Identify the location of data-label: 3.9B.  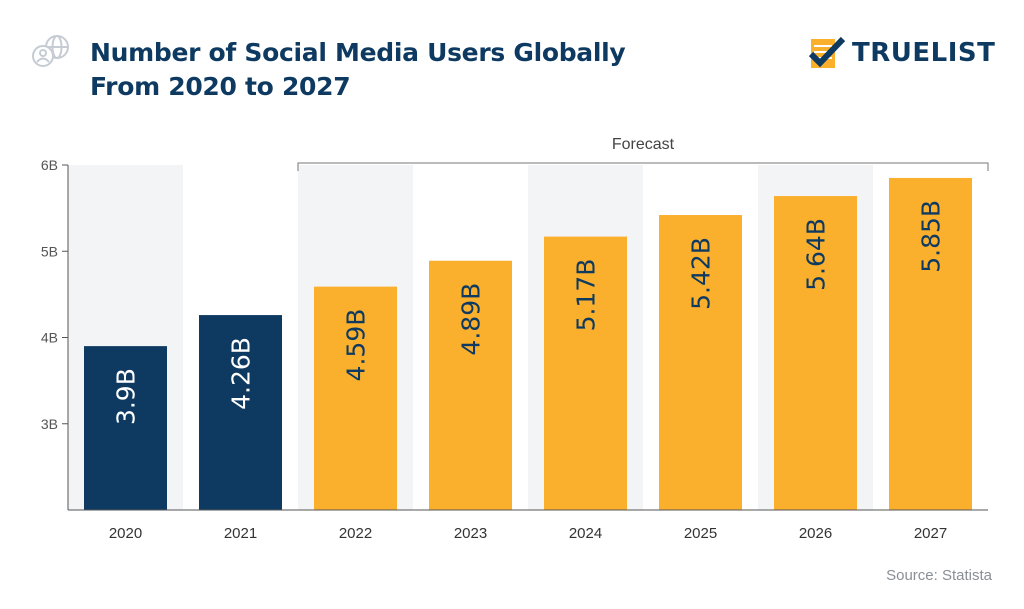
(126, 396).